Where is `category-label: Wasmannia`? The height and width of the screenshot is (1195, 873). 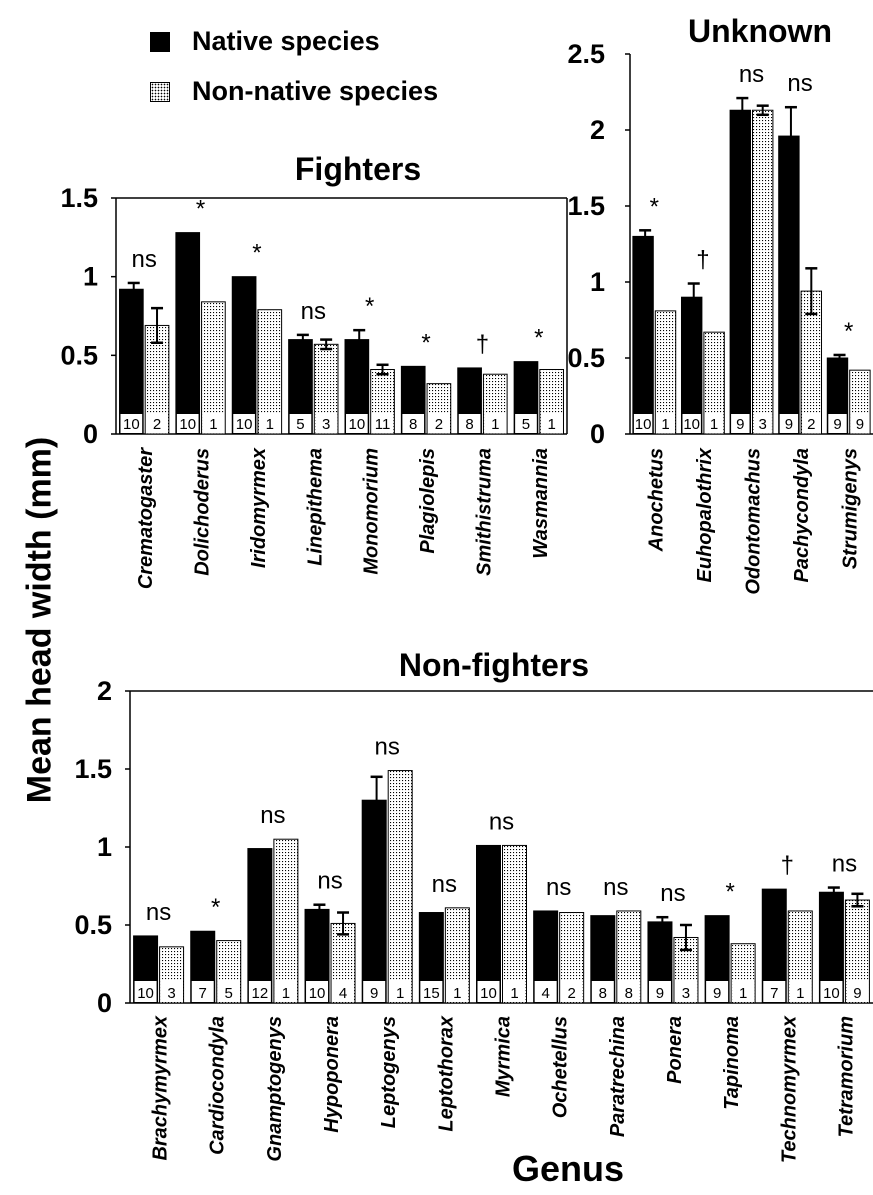
category-label: Wasmannia is located at coordinates (541, 503).